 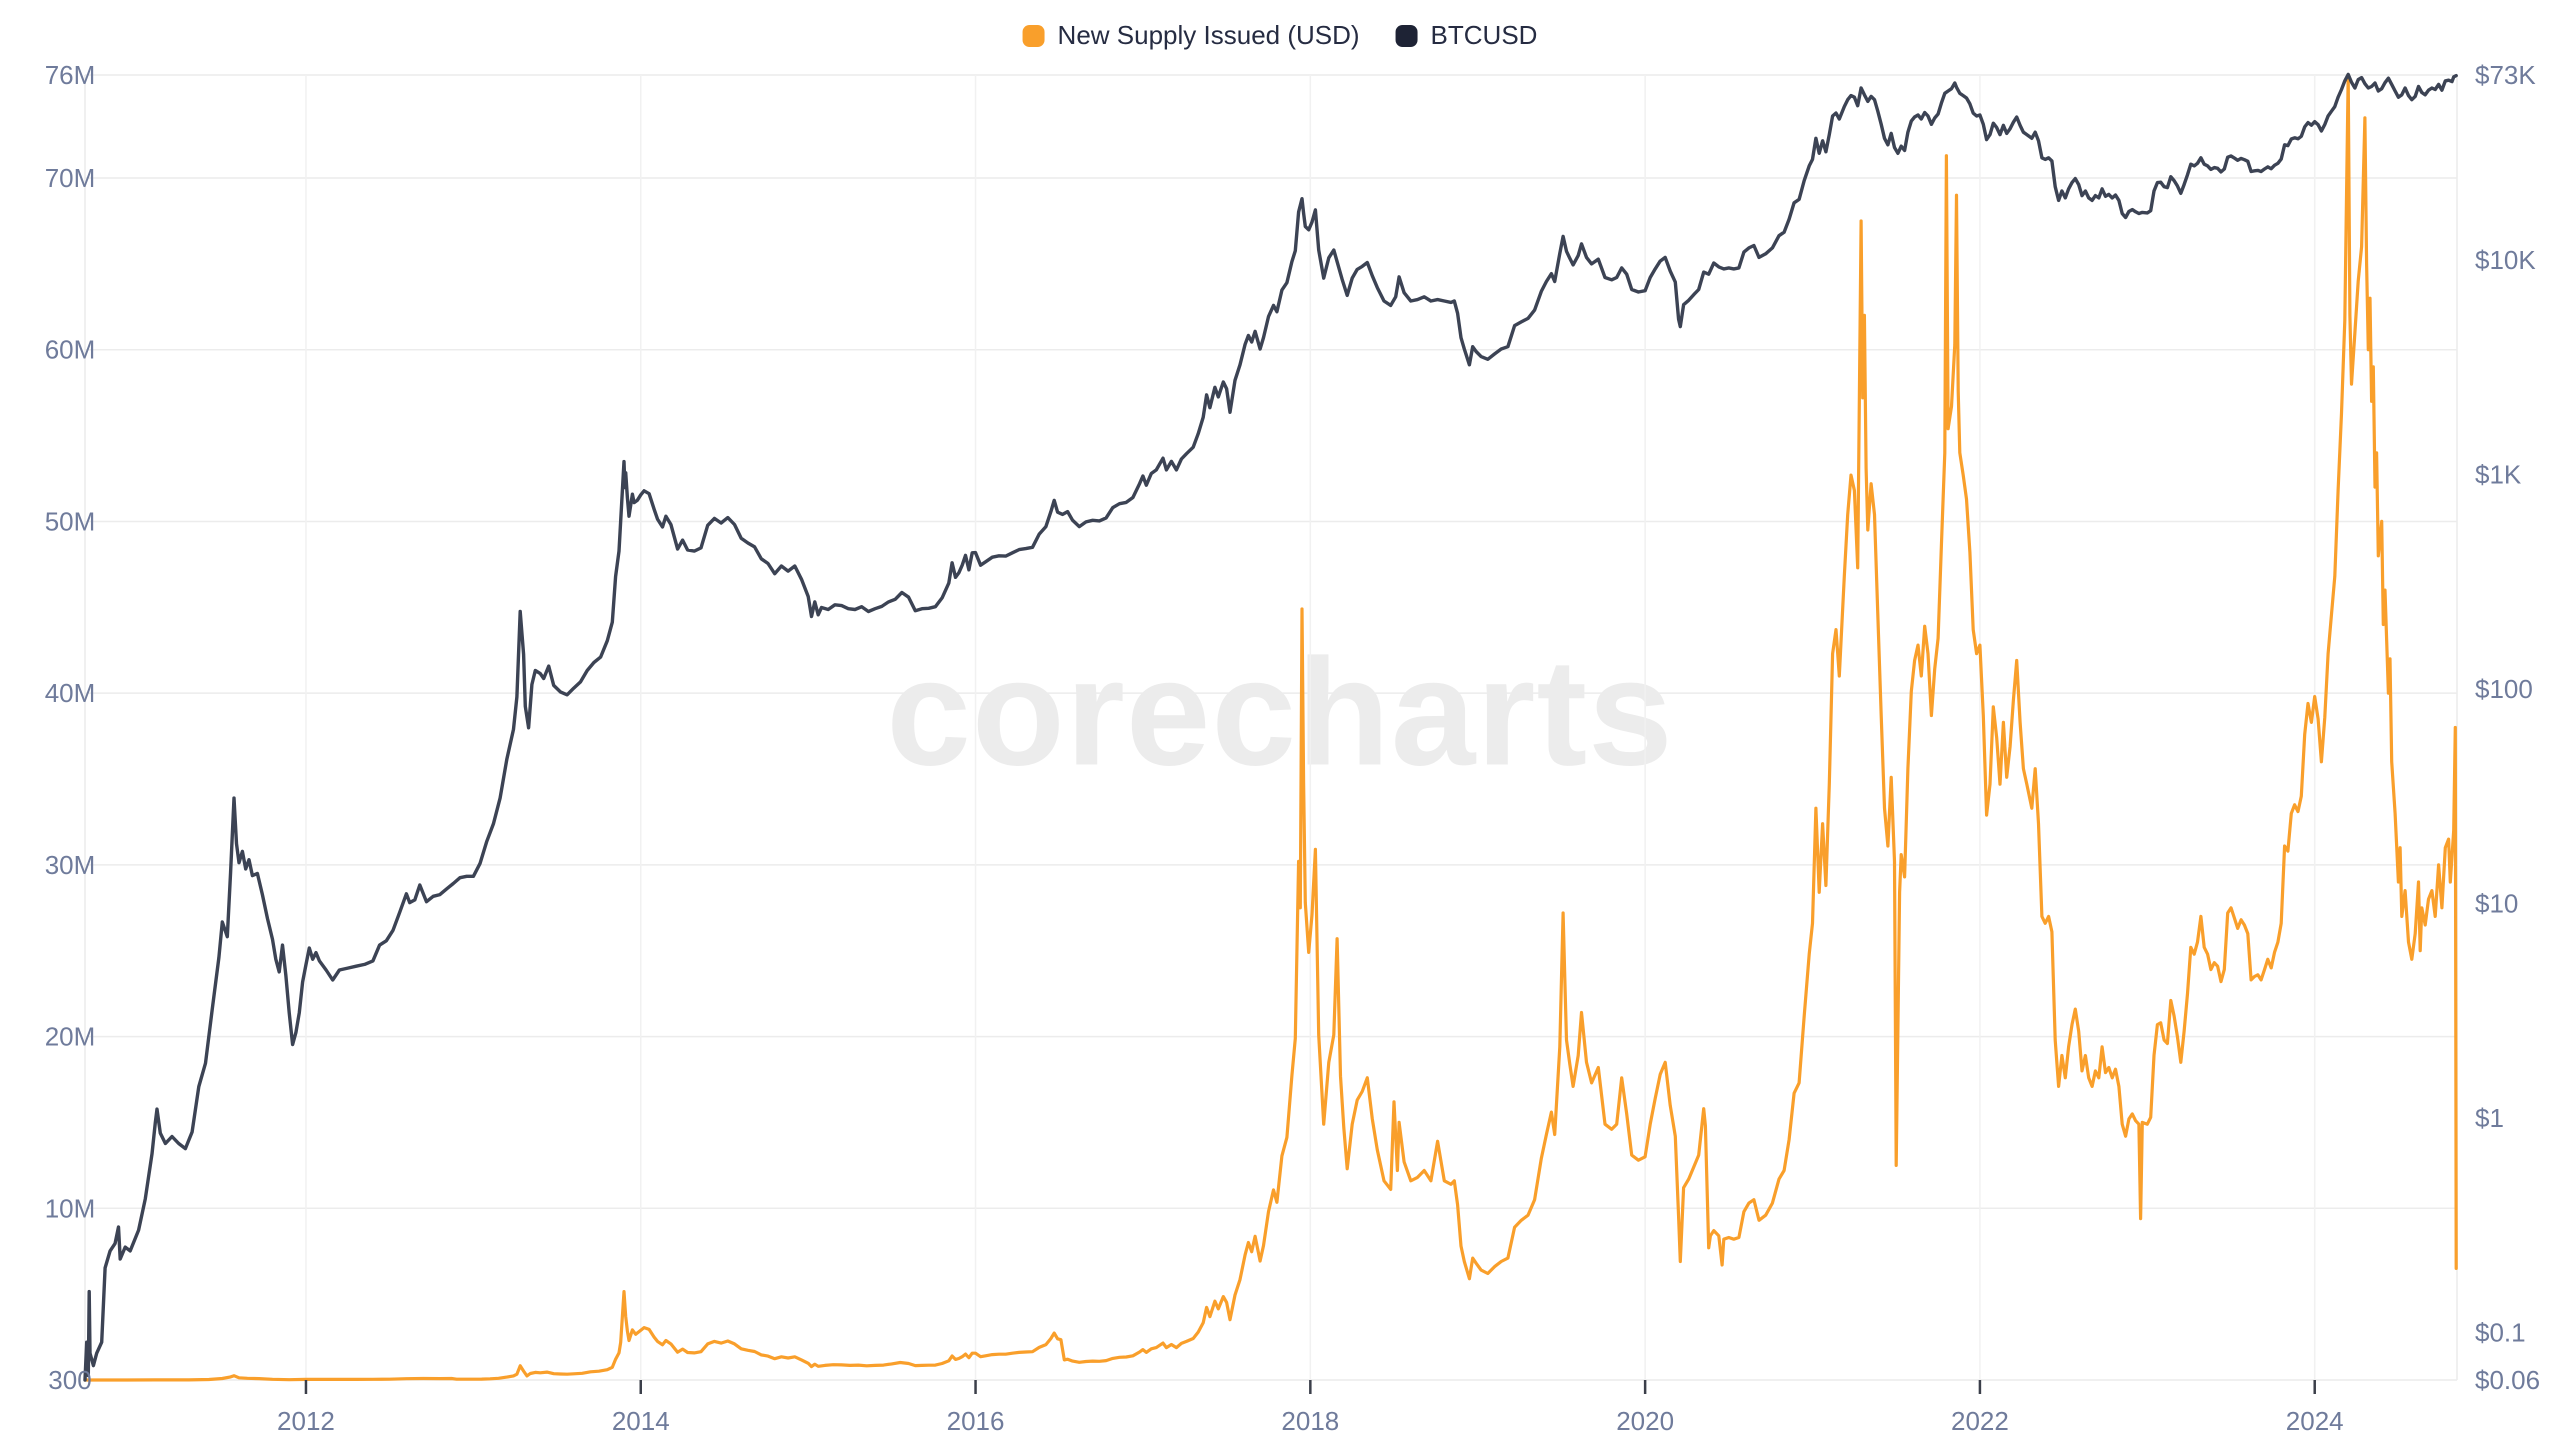 I want to click on legend-item-new-supply: New Supply Issued (USD), so click(x=1191, y=35).